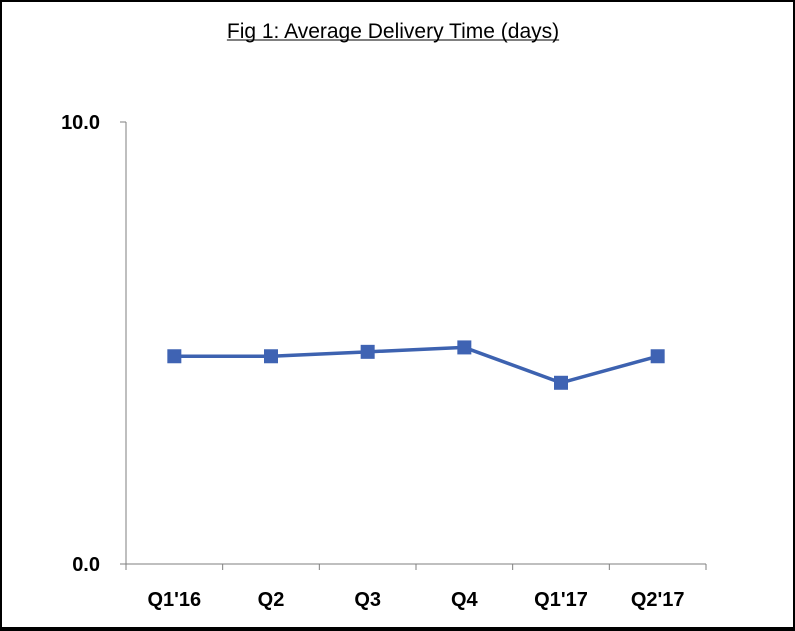 The width and height of the screenshot is (795, 631). What do you see at coordinates (416, 587) in the screenshot?
I see `x-ticks: Q1'16 Q2 Q3 Q4 Q1'17 Q2'17` at bounding box center [416, 587].